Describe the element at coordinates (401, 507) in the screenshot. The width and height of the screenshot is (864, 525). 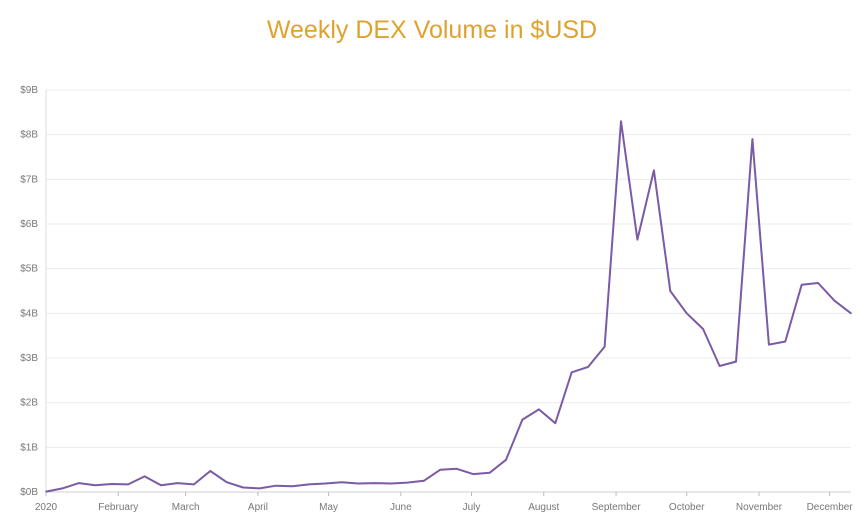
I see `x-tick-label: June` at that location.